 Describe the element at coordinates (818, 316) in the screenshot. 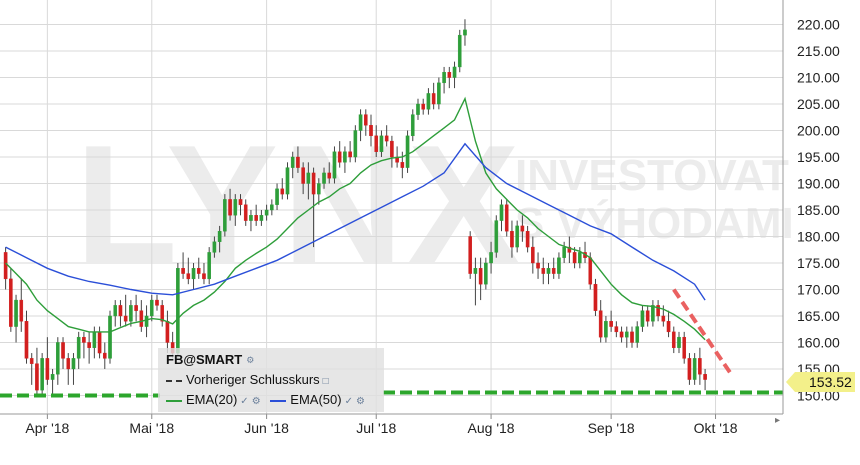

I see `y-tick-label: 165.00` at that location.